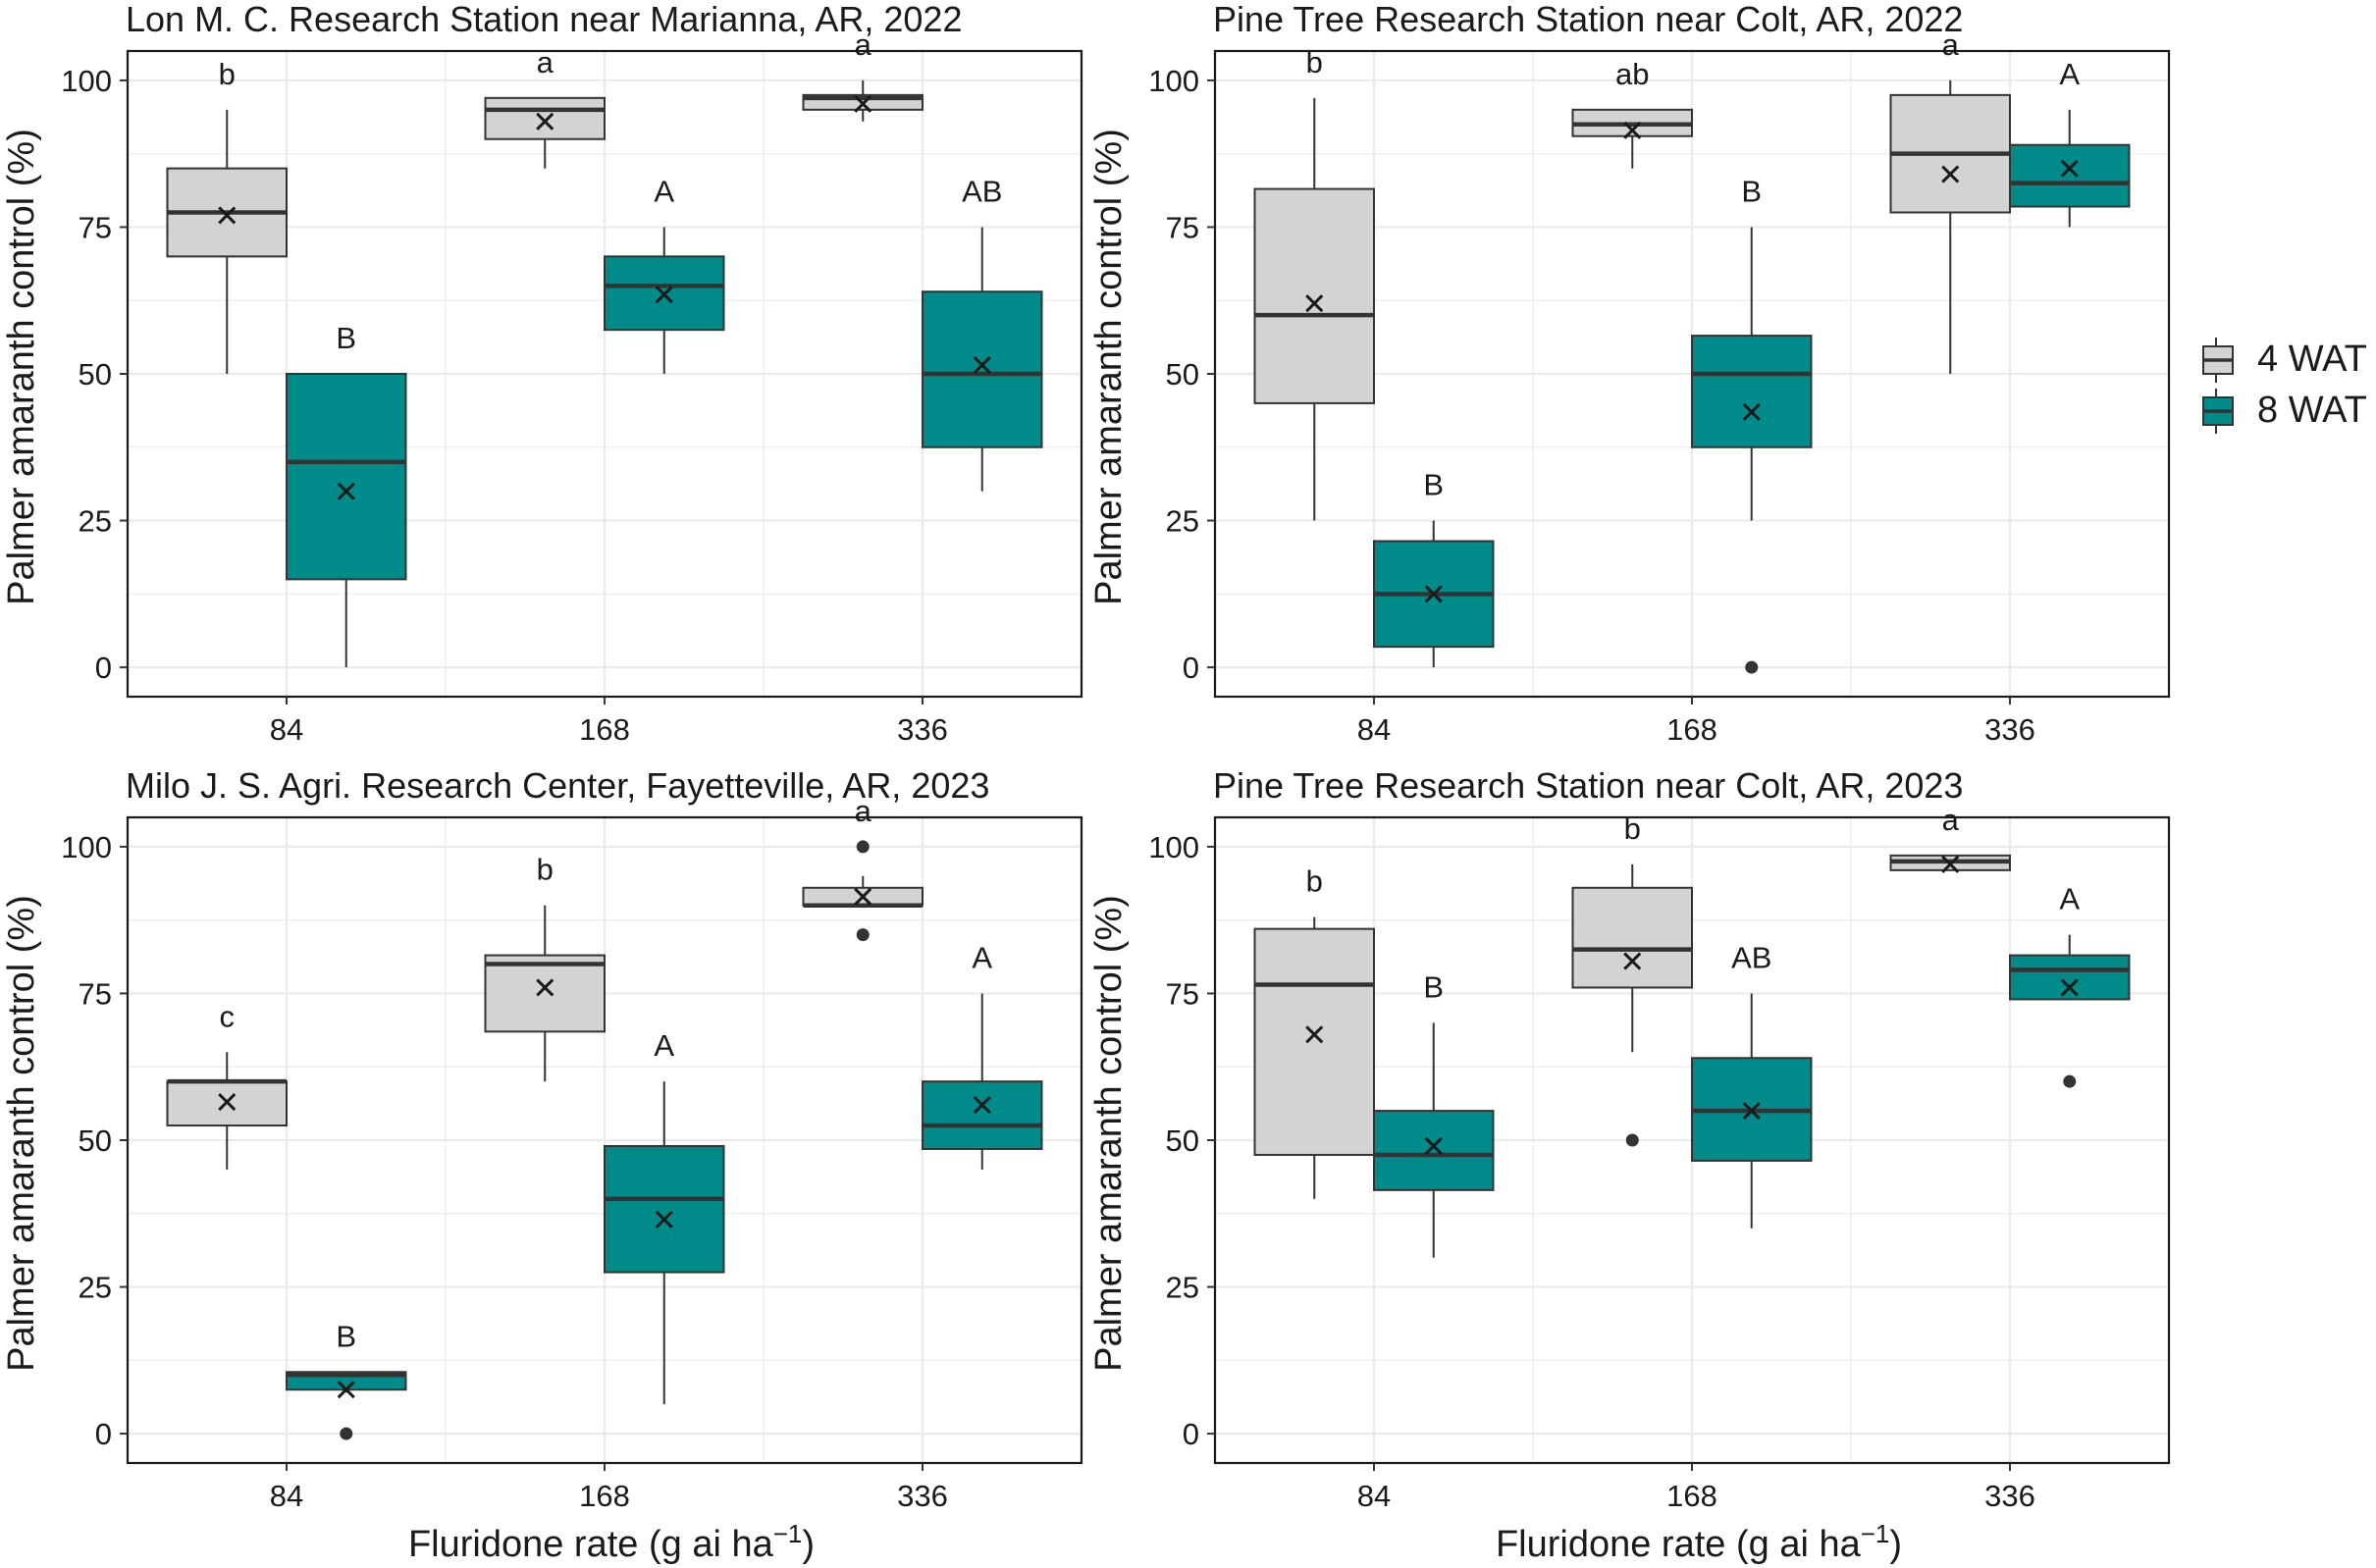 The height and width of the screenshot is (1568, 2376). I want to click on legend-label: 4 WAT, so click(2312, 359).